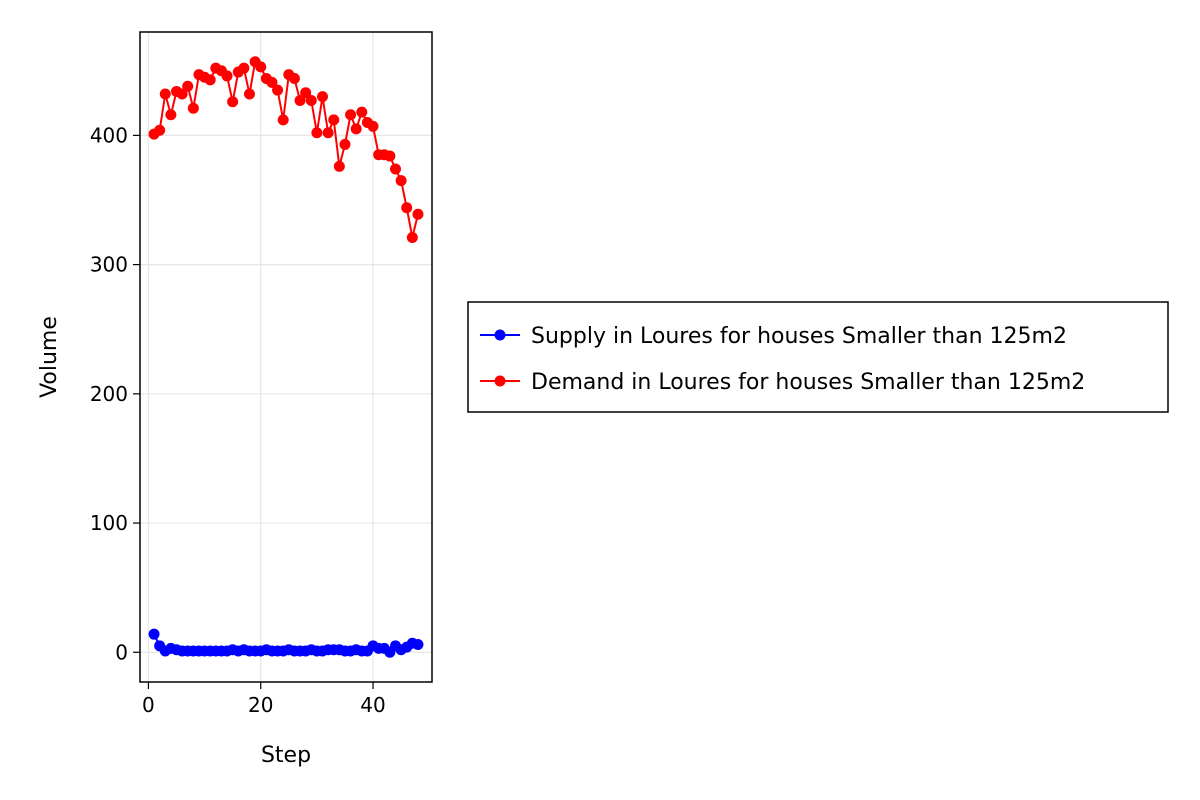 This screenshot has width=1200, height=800. I want to click on x-tick-label: 0, so click(148, 705).